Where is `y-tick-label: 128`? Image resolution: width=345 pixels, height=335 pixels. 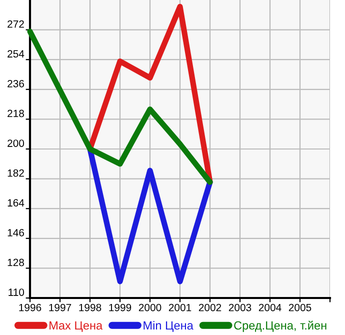
y-tick-label: 128 is located at coordinates (16, 262).